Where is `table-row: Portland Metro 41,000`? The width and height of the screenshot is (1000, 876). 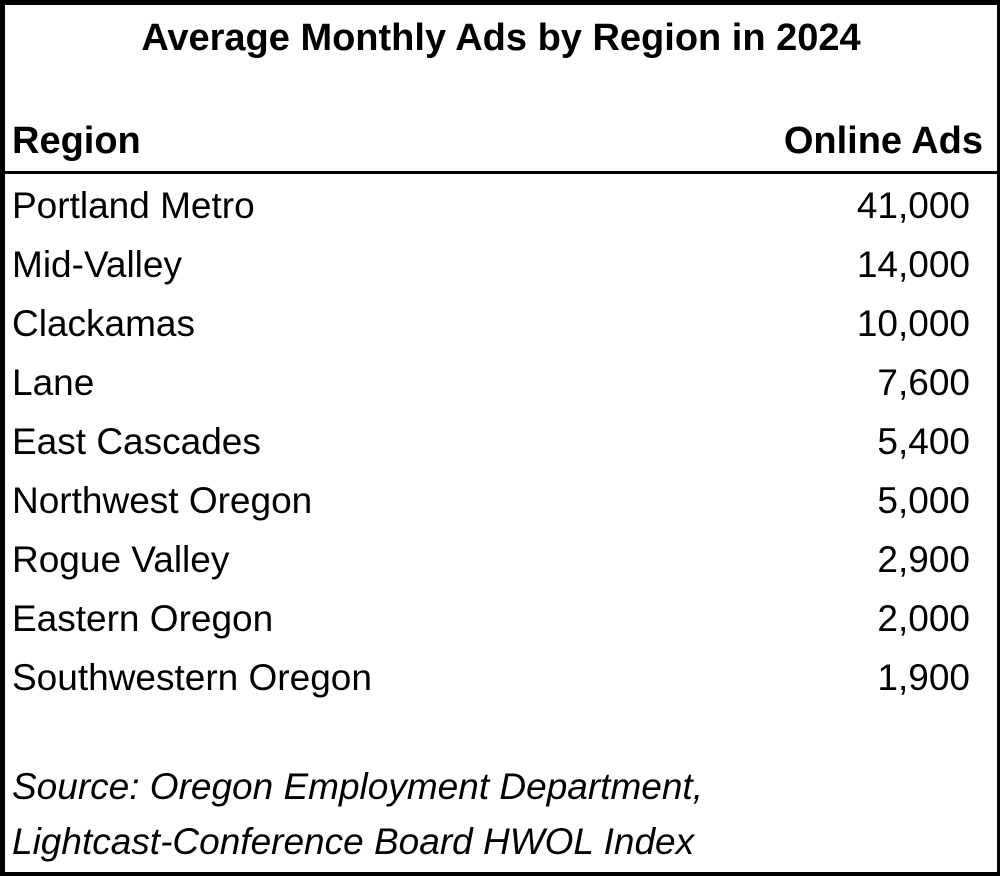 table-row: Portland Metro 41,000 is located at coordinates (501, 205).